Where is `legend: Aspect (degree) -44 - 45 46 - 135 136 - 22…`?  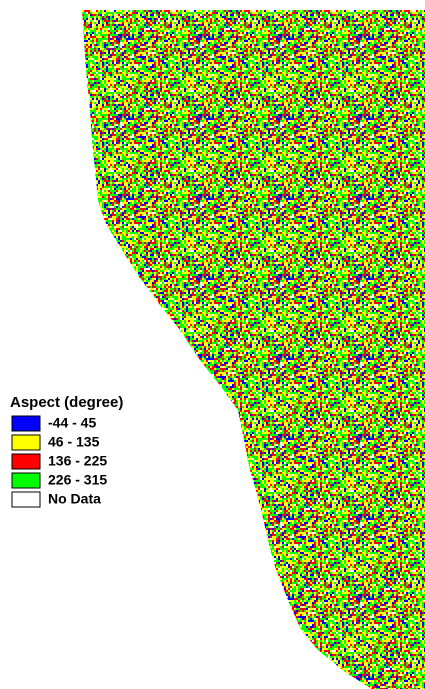
legend: Aspect (degree) -44 - 45 46 - 135 136 - 22… is located at coordinates (66, 451).